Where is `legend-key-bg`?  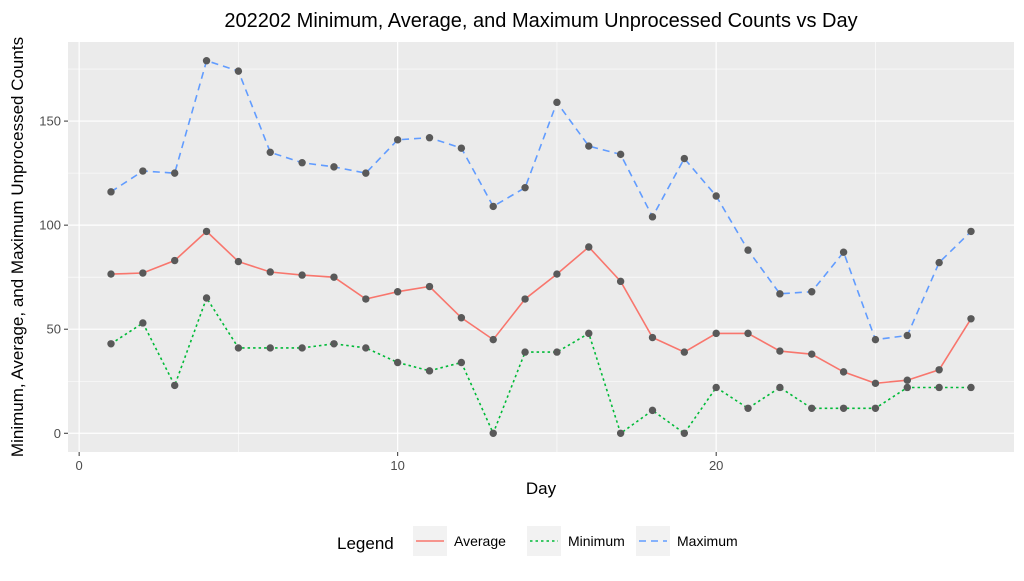
legend-key-bg is located at coordinates (544, 541).